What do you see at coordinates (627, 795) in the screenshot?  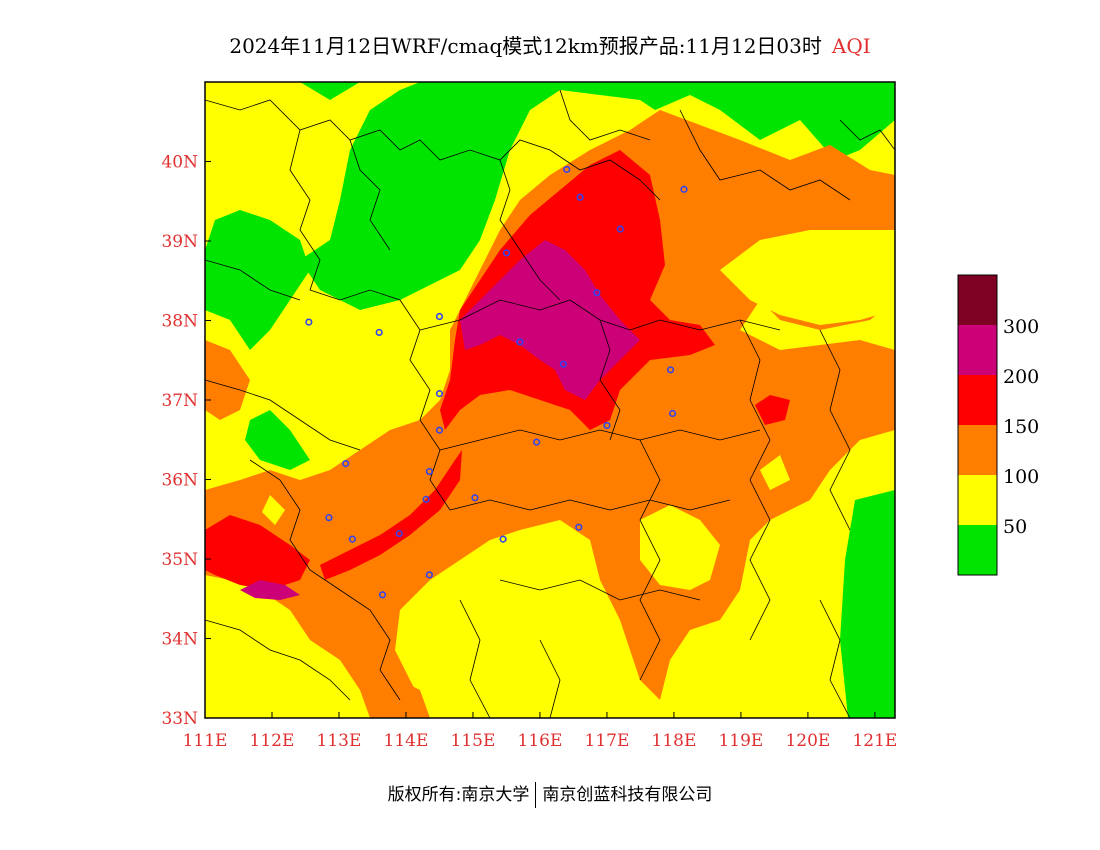 I see `copyright-right: 南京创蓝科技有限公司` at bounding box center [627, 795].